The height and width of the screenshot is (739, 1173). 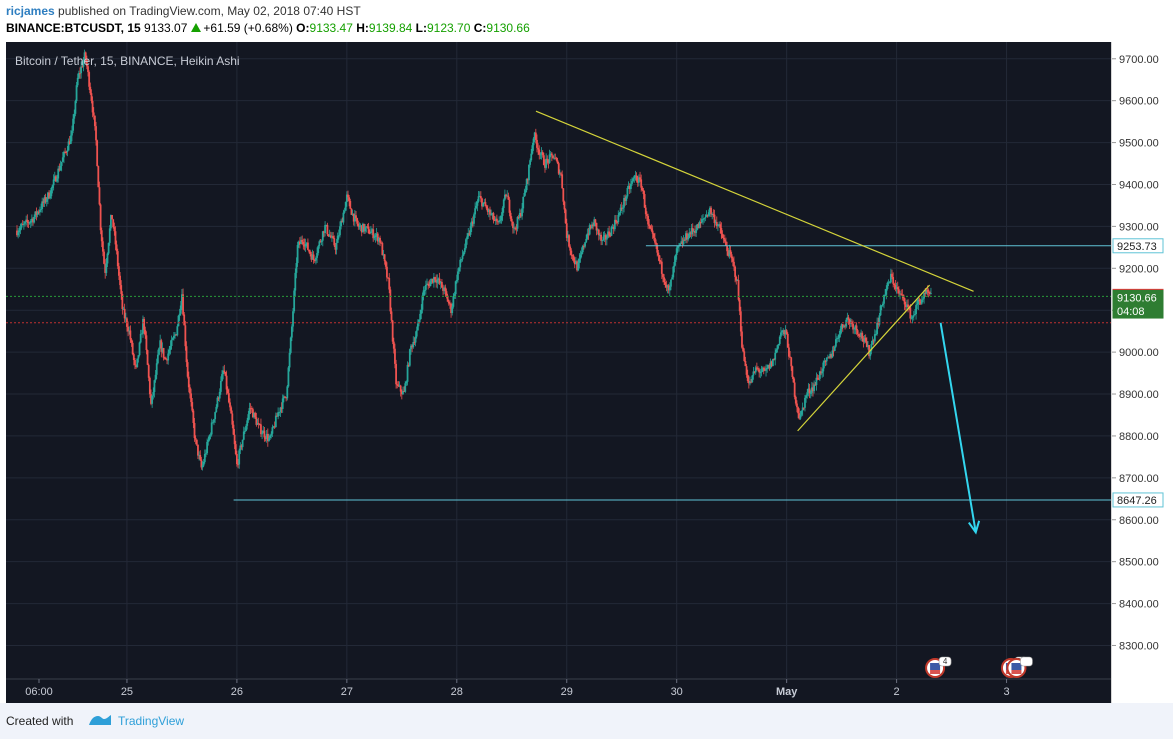 I want to click on last-price: 9133.07, so click(x=166, y=28).